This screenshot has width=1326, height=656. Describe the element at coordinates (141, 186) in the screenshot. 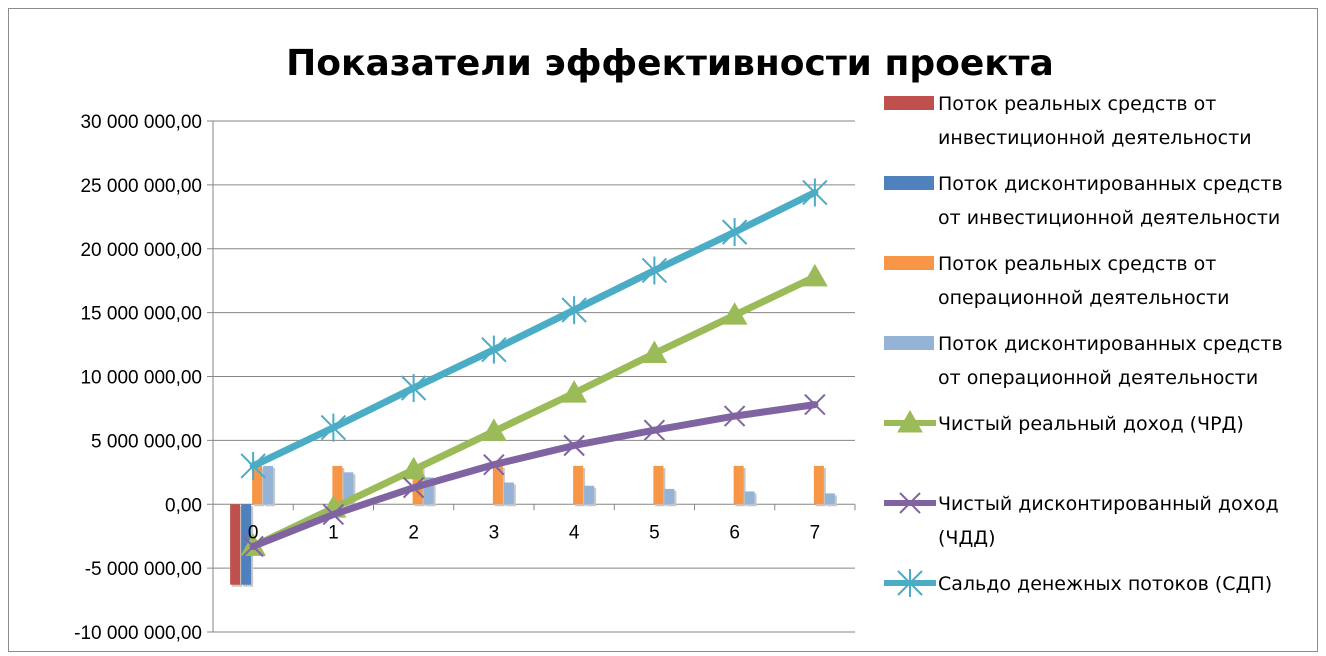

I see `y-tick-label: 25 000 000,00` at that location.